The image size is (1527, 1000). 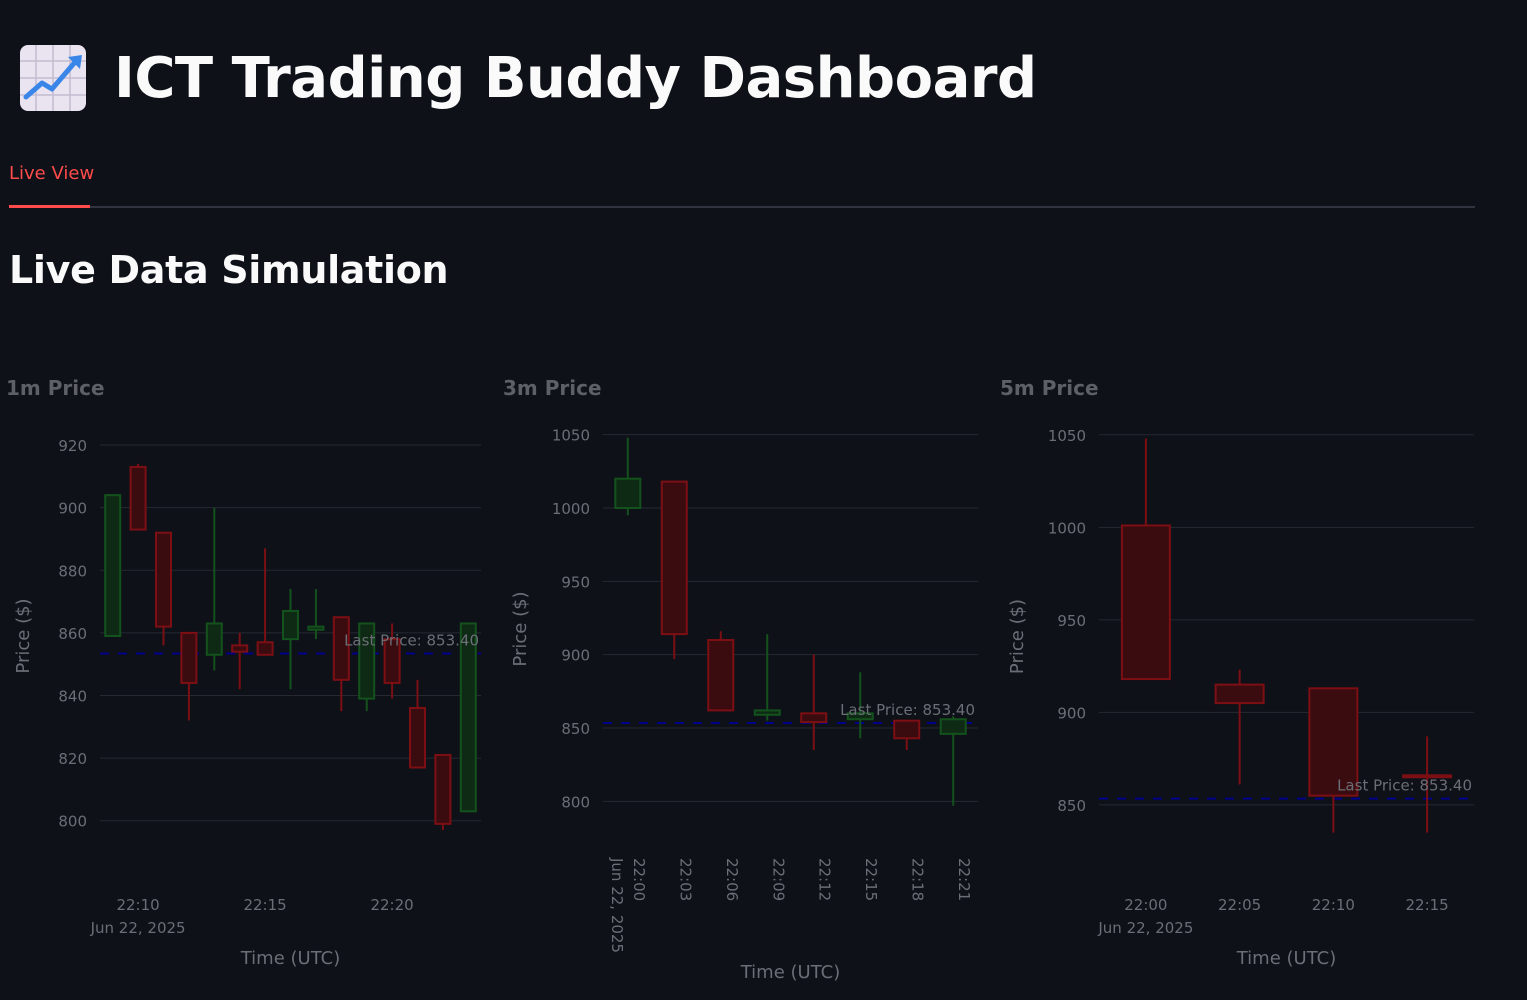 I want to click on x-tick-label: 22:21, so click(x=964, y=879).